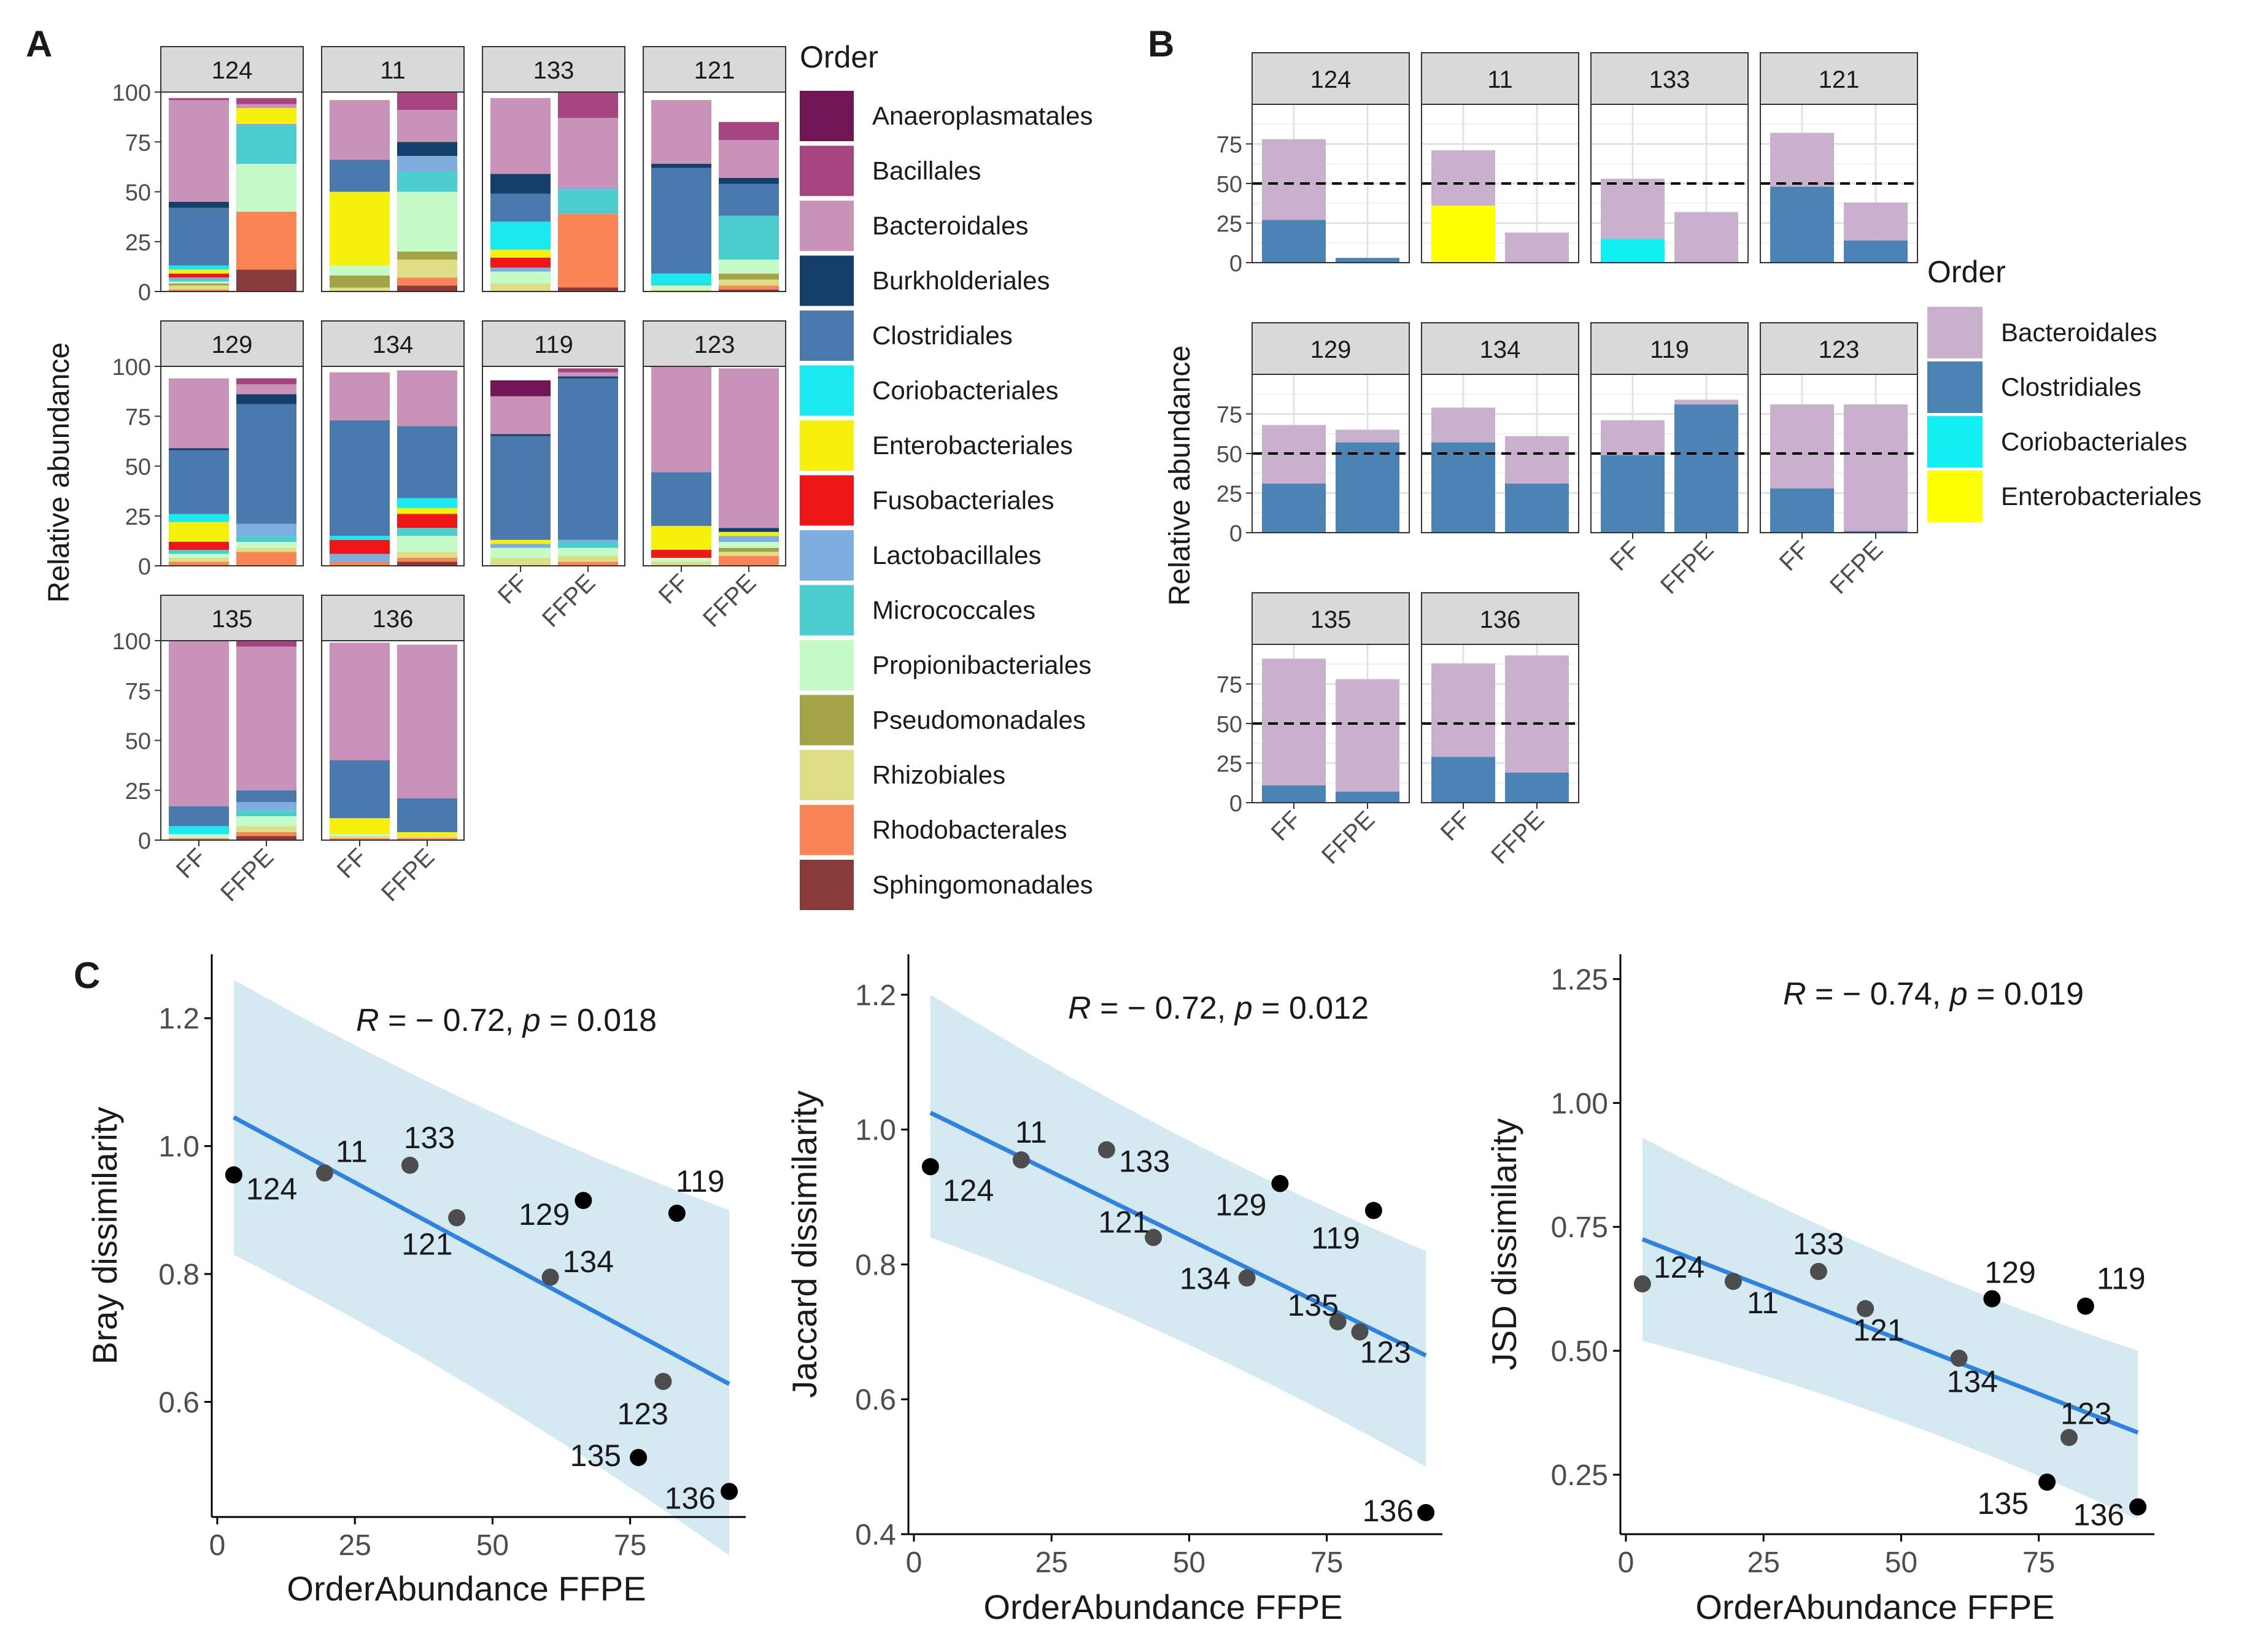 The image size is (2244, 1652). Describe the element at coordinates (232, 618) in the screenshot. I see `facet-135-strip` at that location.